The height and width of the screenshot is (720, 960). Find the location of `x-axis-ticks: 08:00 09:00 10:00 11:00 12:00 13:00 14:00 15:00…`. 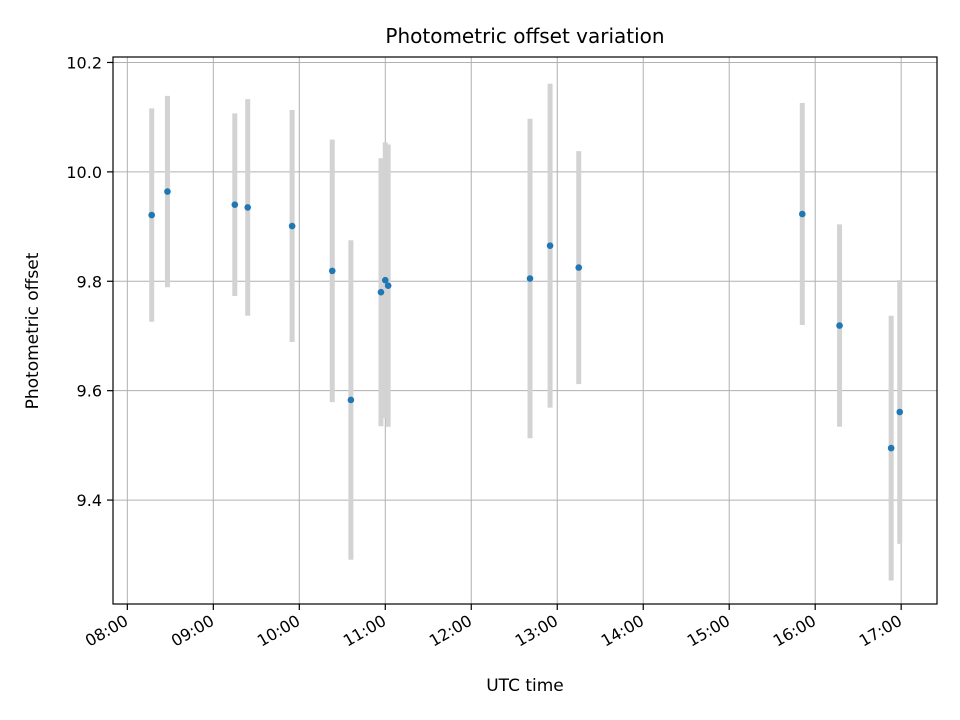

x-axis-ticks: 08:00 09:00 10:00 11:00 12:00 13:00 14:00 15:00… is located at coordinates (493, 627).